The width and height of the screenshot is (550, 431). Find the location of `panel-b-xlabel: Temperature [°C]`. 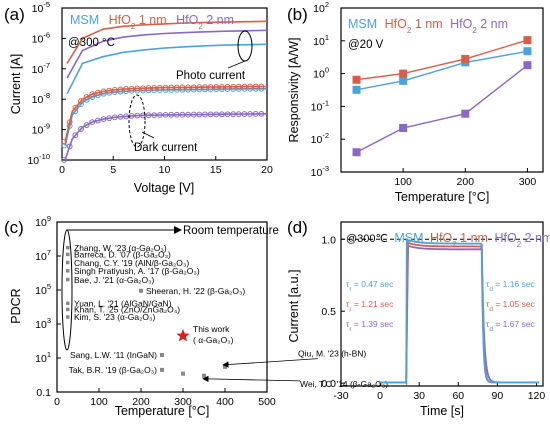

panel-b-xlabel: Temperature [°C] is located at coordinates (442, 197).